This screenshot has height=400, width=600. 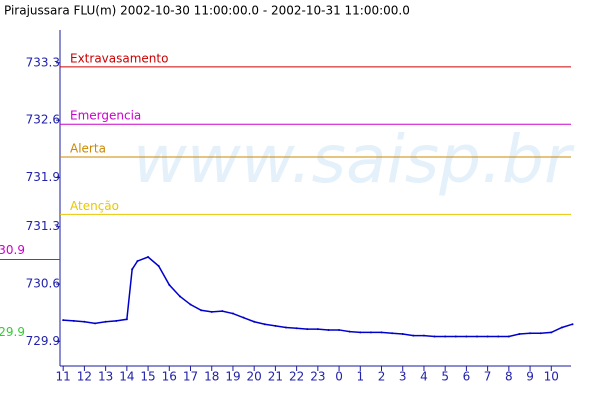 What do you see at coordinates (94, 206) in the screenshot?
I see `threshold-label: Atenção` at bounding box center [94, 206].